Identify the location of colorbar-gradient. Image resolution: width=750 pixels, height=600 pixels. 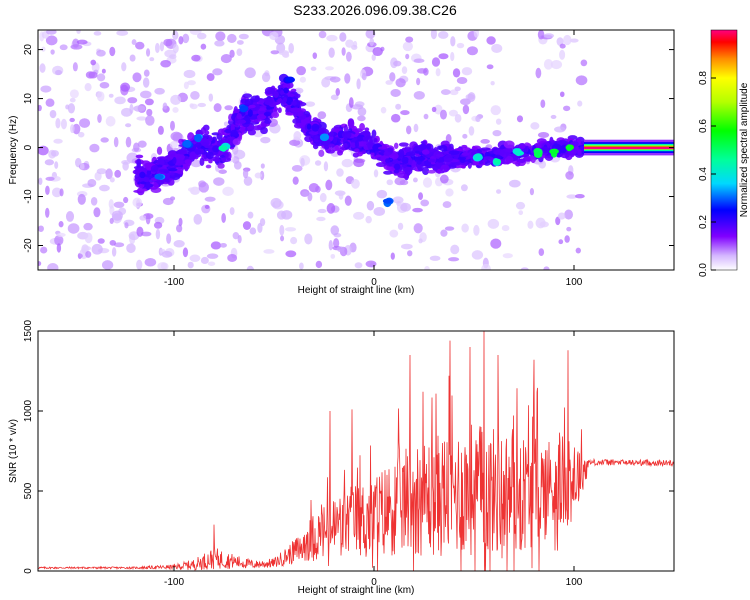
(724, 150).